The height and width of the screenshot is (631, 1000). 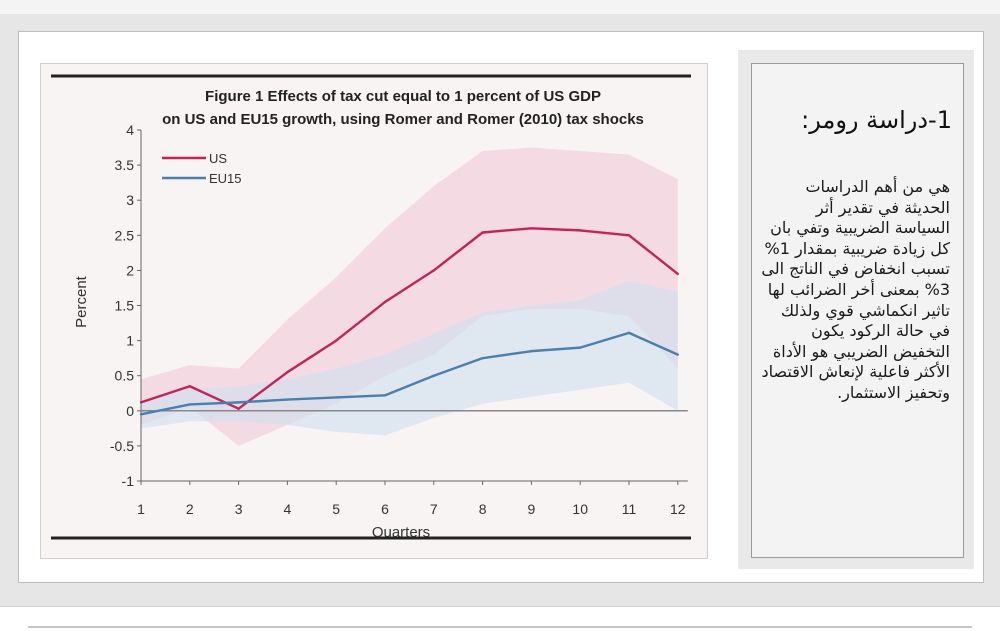 I want to click on x-tick-label: 6, so click(x=385, y=509).